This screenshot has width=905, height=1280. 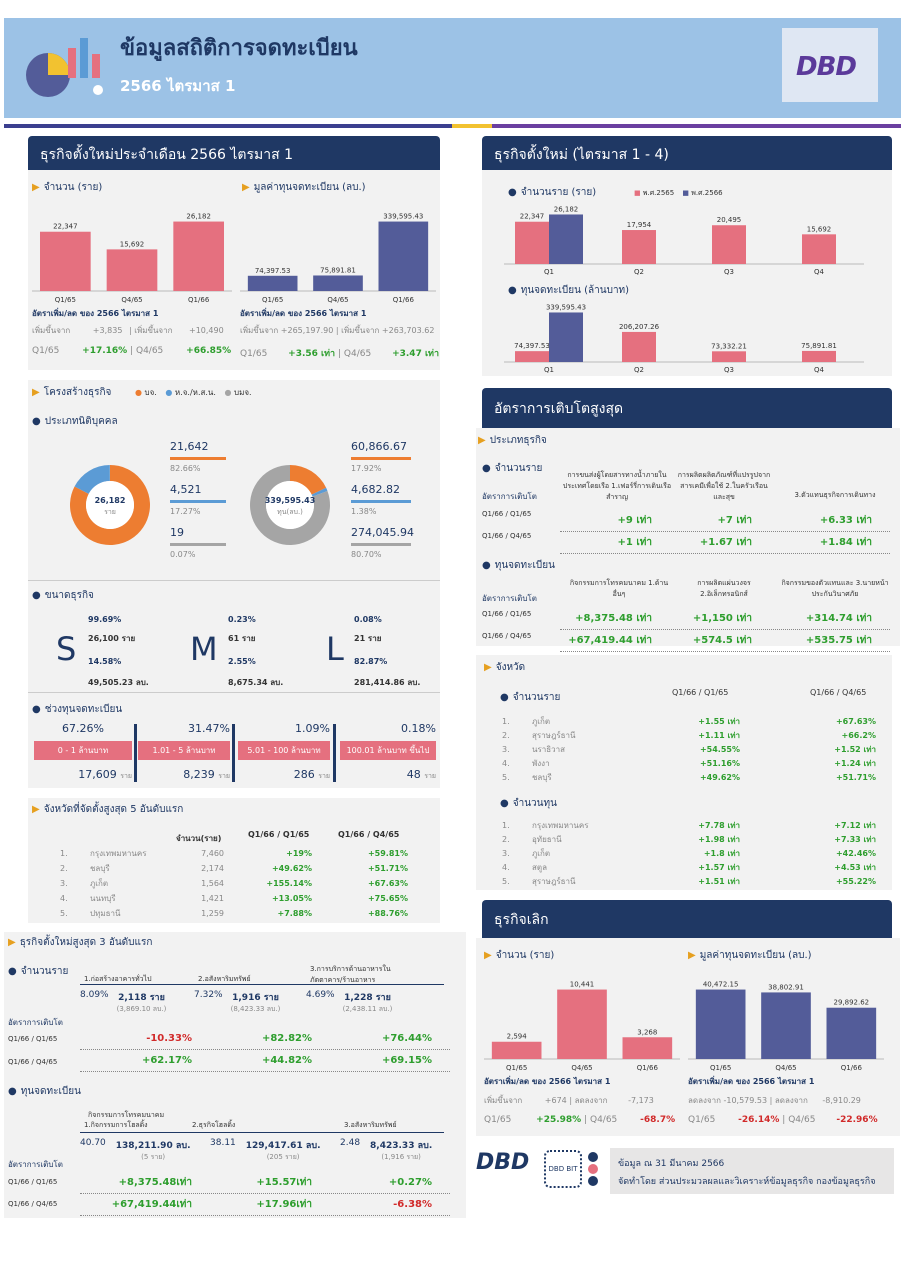 I want to click on legend-value: 21,642, so click(x=189, y=446).